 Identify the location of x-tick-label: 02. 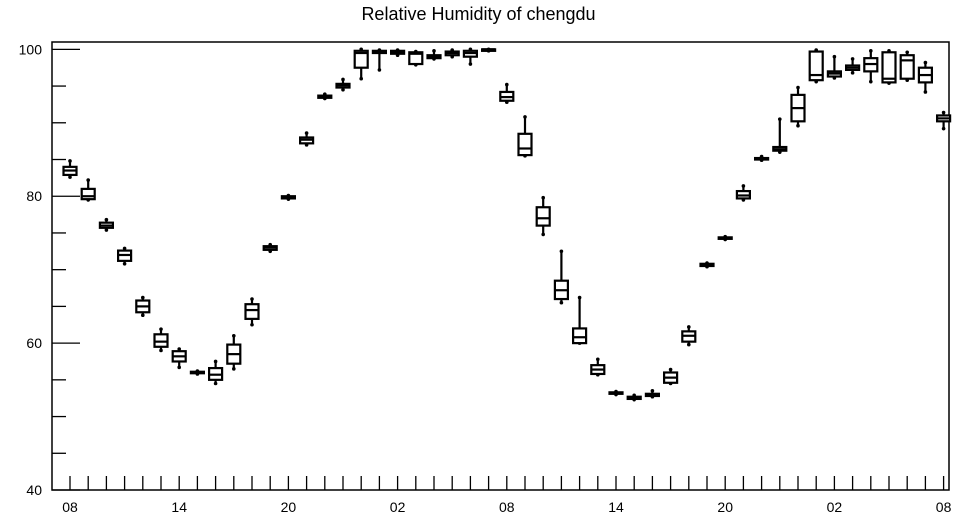
(398, 507).